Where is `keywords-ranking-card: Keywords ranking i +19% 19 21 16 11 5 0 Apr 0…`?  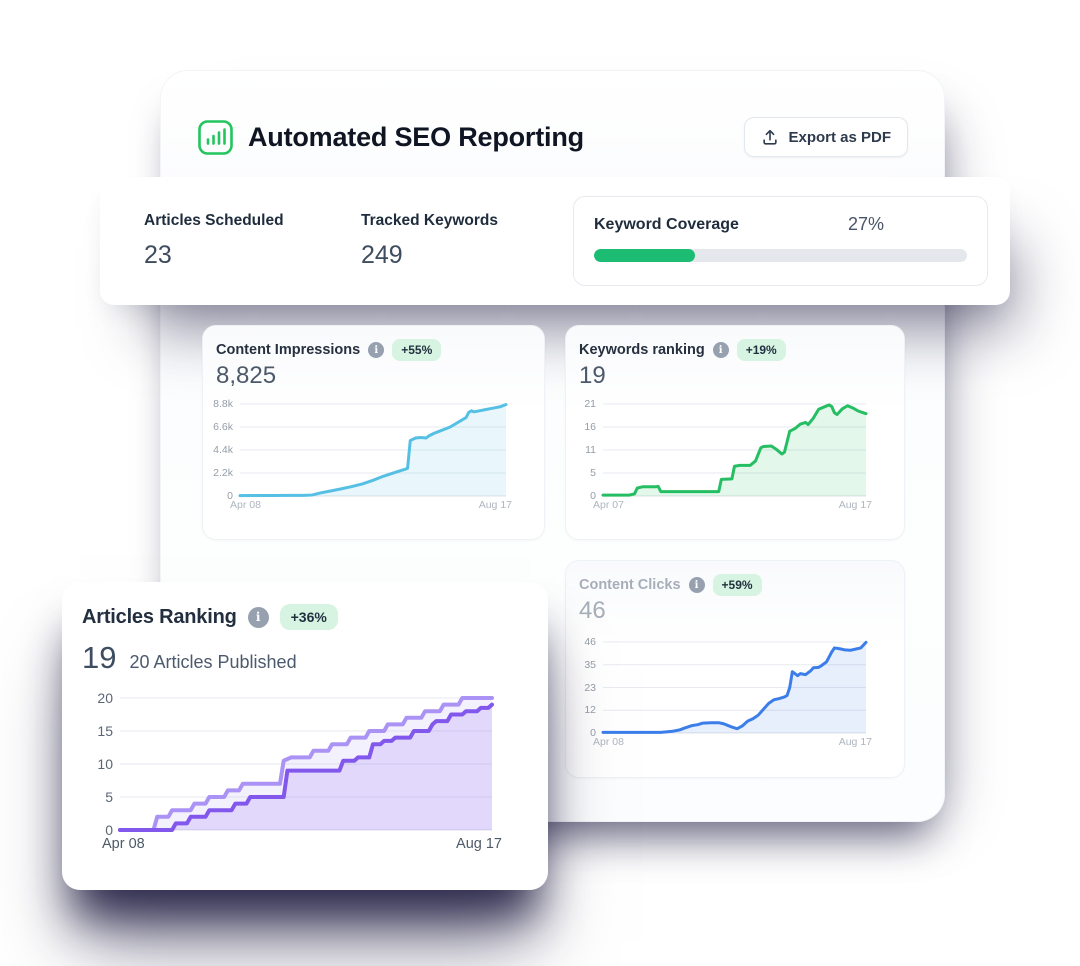
keywords-ranking-card: Keywords ranking i +19% 19 21 16 11 5 0 Apr 0… is located at coordinates (735, 432).